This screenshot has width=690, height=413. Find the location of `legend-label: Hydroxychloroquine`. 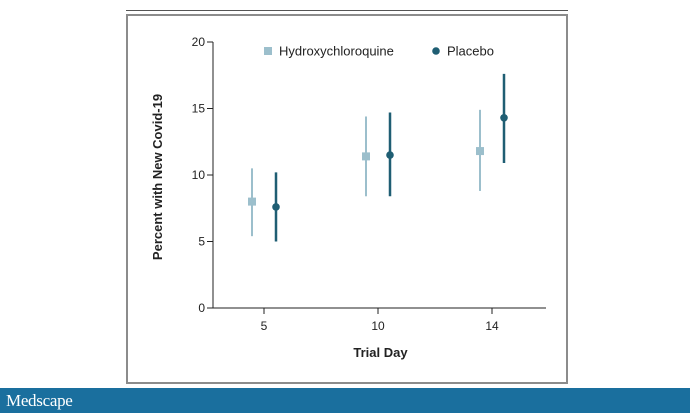

legend-label: Hydroxychloroquine is located at coordinates (336, 51).